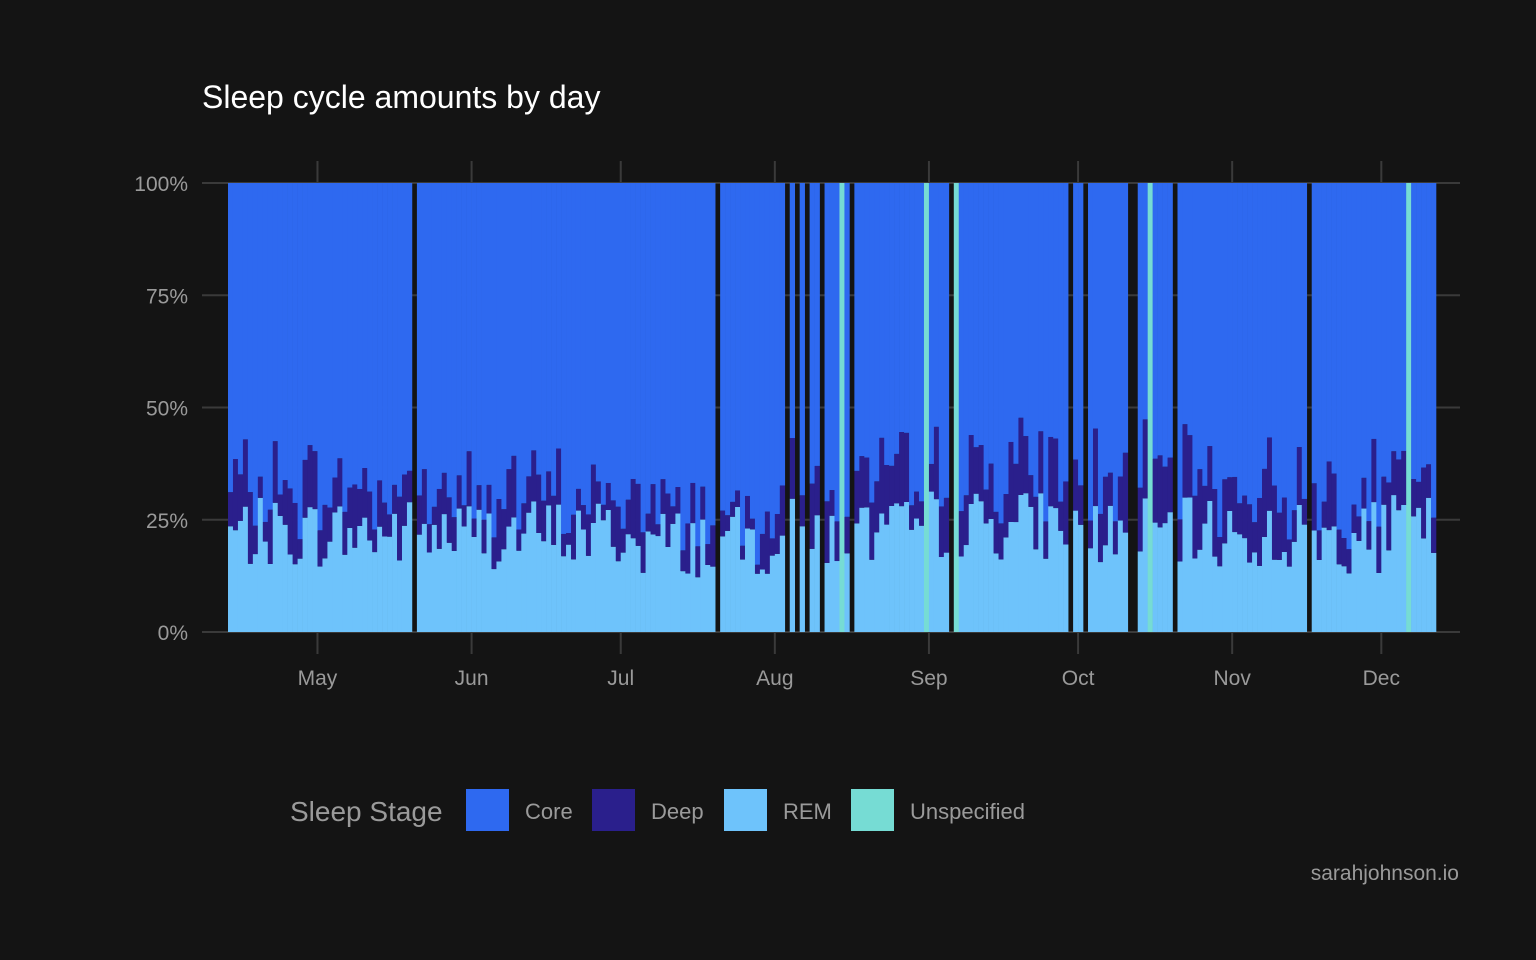  What do you see at coordinates (774, 678) in the screenshot?
I see `x-tick-label-3: Aug` at bounding box center [774, 678].